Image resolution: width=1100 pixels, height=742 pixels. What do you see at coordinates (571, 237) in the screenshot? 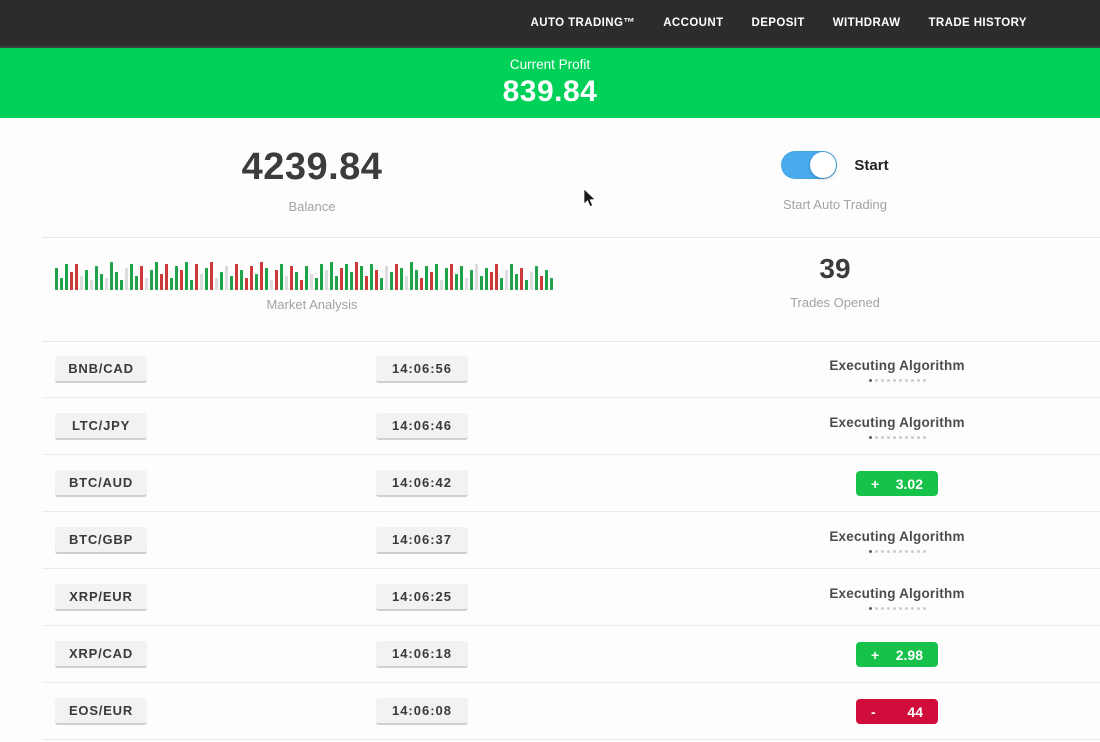
I see `section-divider` at bounding box center [571, 237].